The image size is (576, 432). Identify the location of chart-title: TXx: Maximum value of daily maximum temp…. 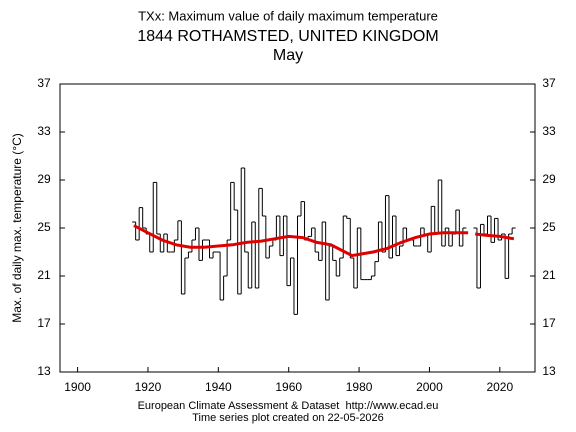
(288, 15).